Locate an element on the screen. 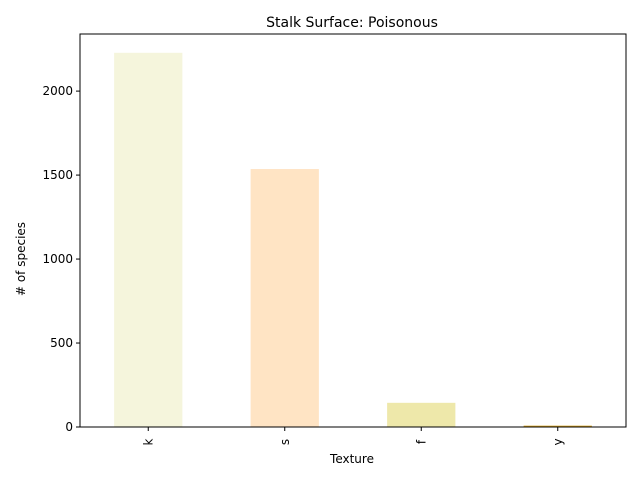 Image resolution: width=640 pixels, height=480 pixels. y-tick-label-1500: 1500 is located at coordinates (57, 175).